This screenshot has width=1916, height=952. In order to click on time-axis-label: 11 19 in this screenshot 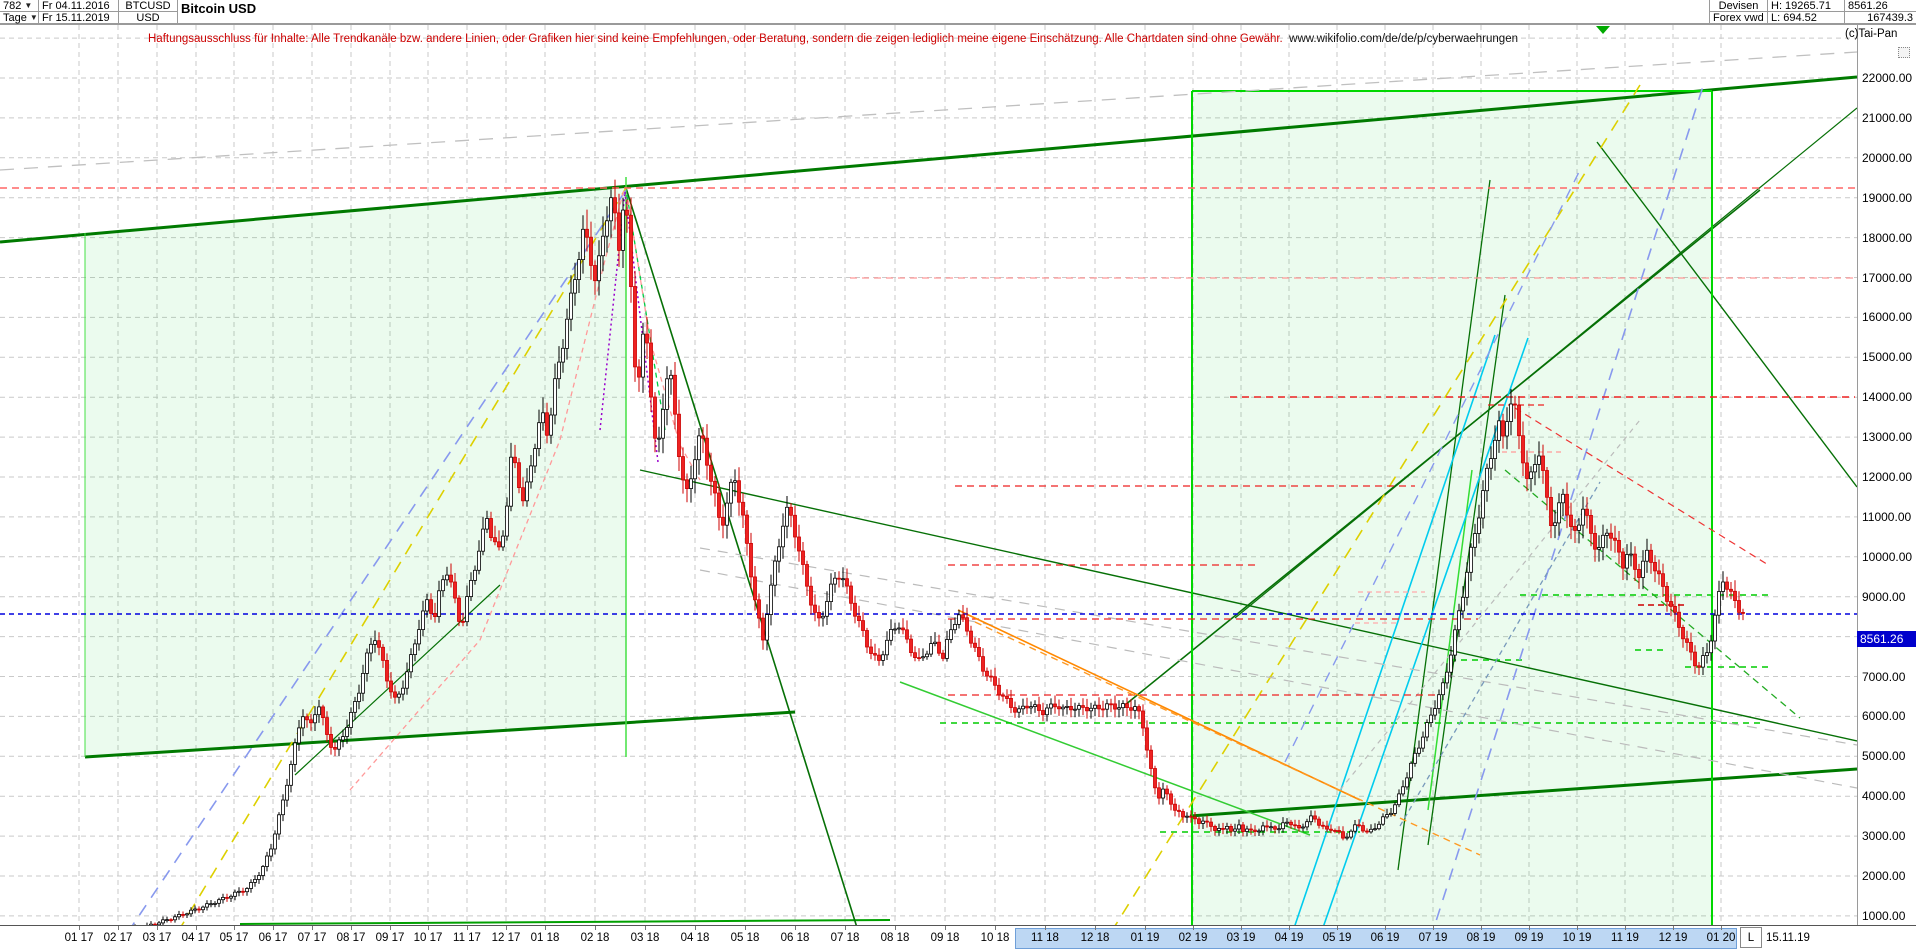, I will do `click(1625, 938)`.